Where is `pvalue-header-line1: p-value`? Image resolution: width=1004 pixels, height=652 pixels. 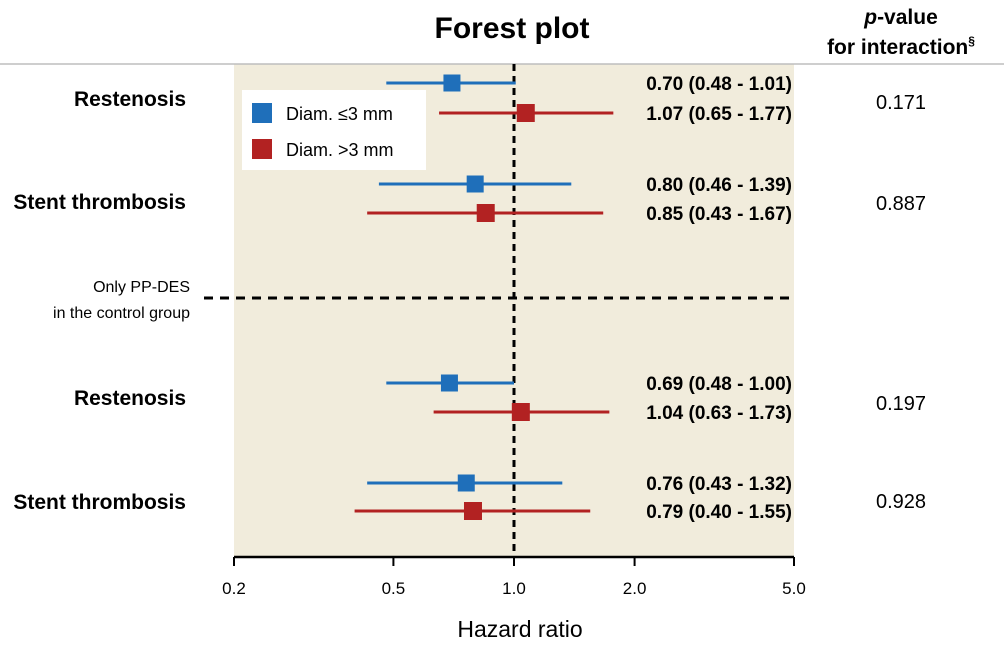
pvalue-header-line1: p-value is located at coordinates (900, 17).